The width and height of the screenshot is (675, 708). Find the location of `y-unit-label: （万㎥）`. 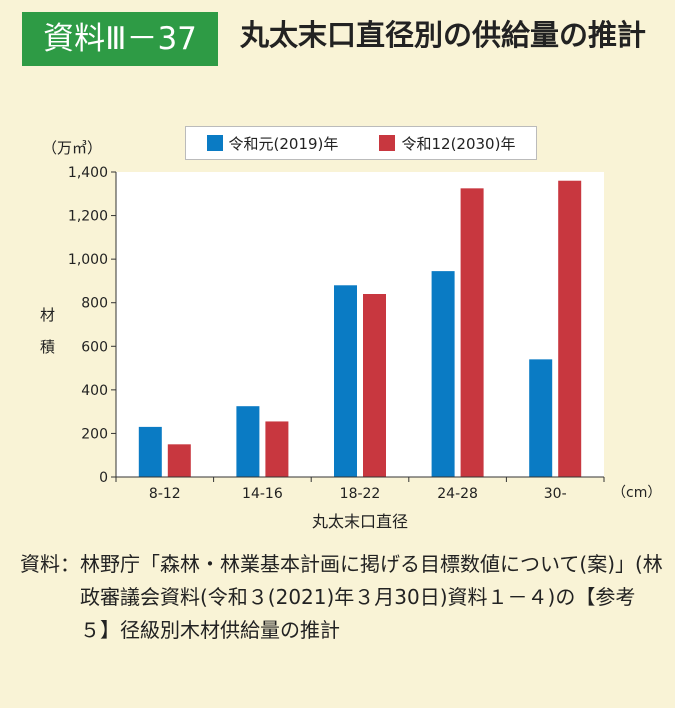

y-unit-label: （万㎥） is located at coordinates (72, 148).